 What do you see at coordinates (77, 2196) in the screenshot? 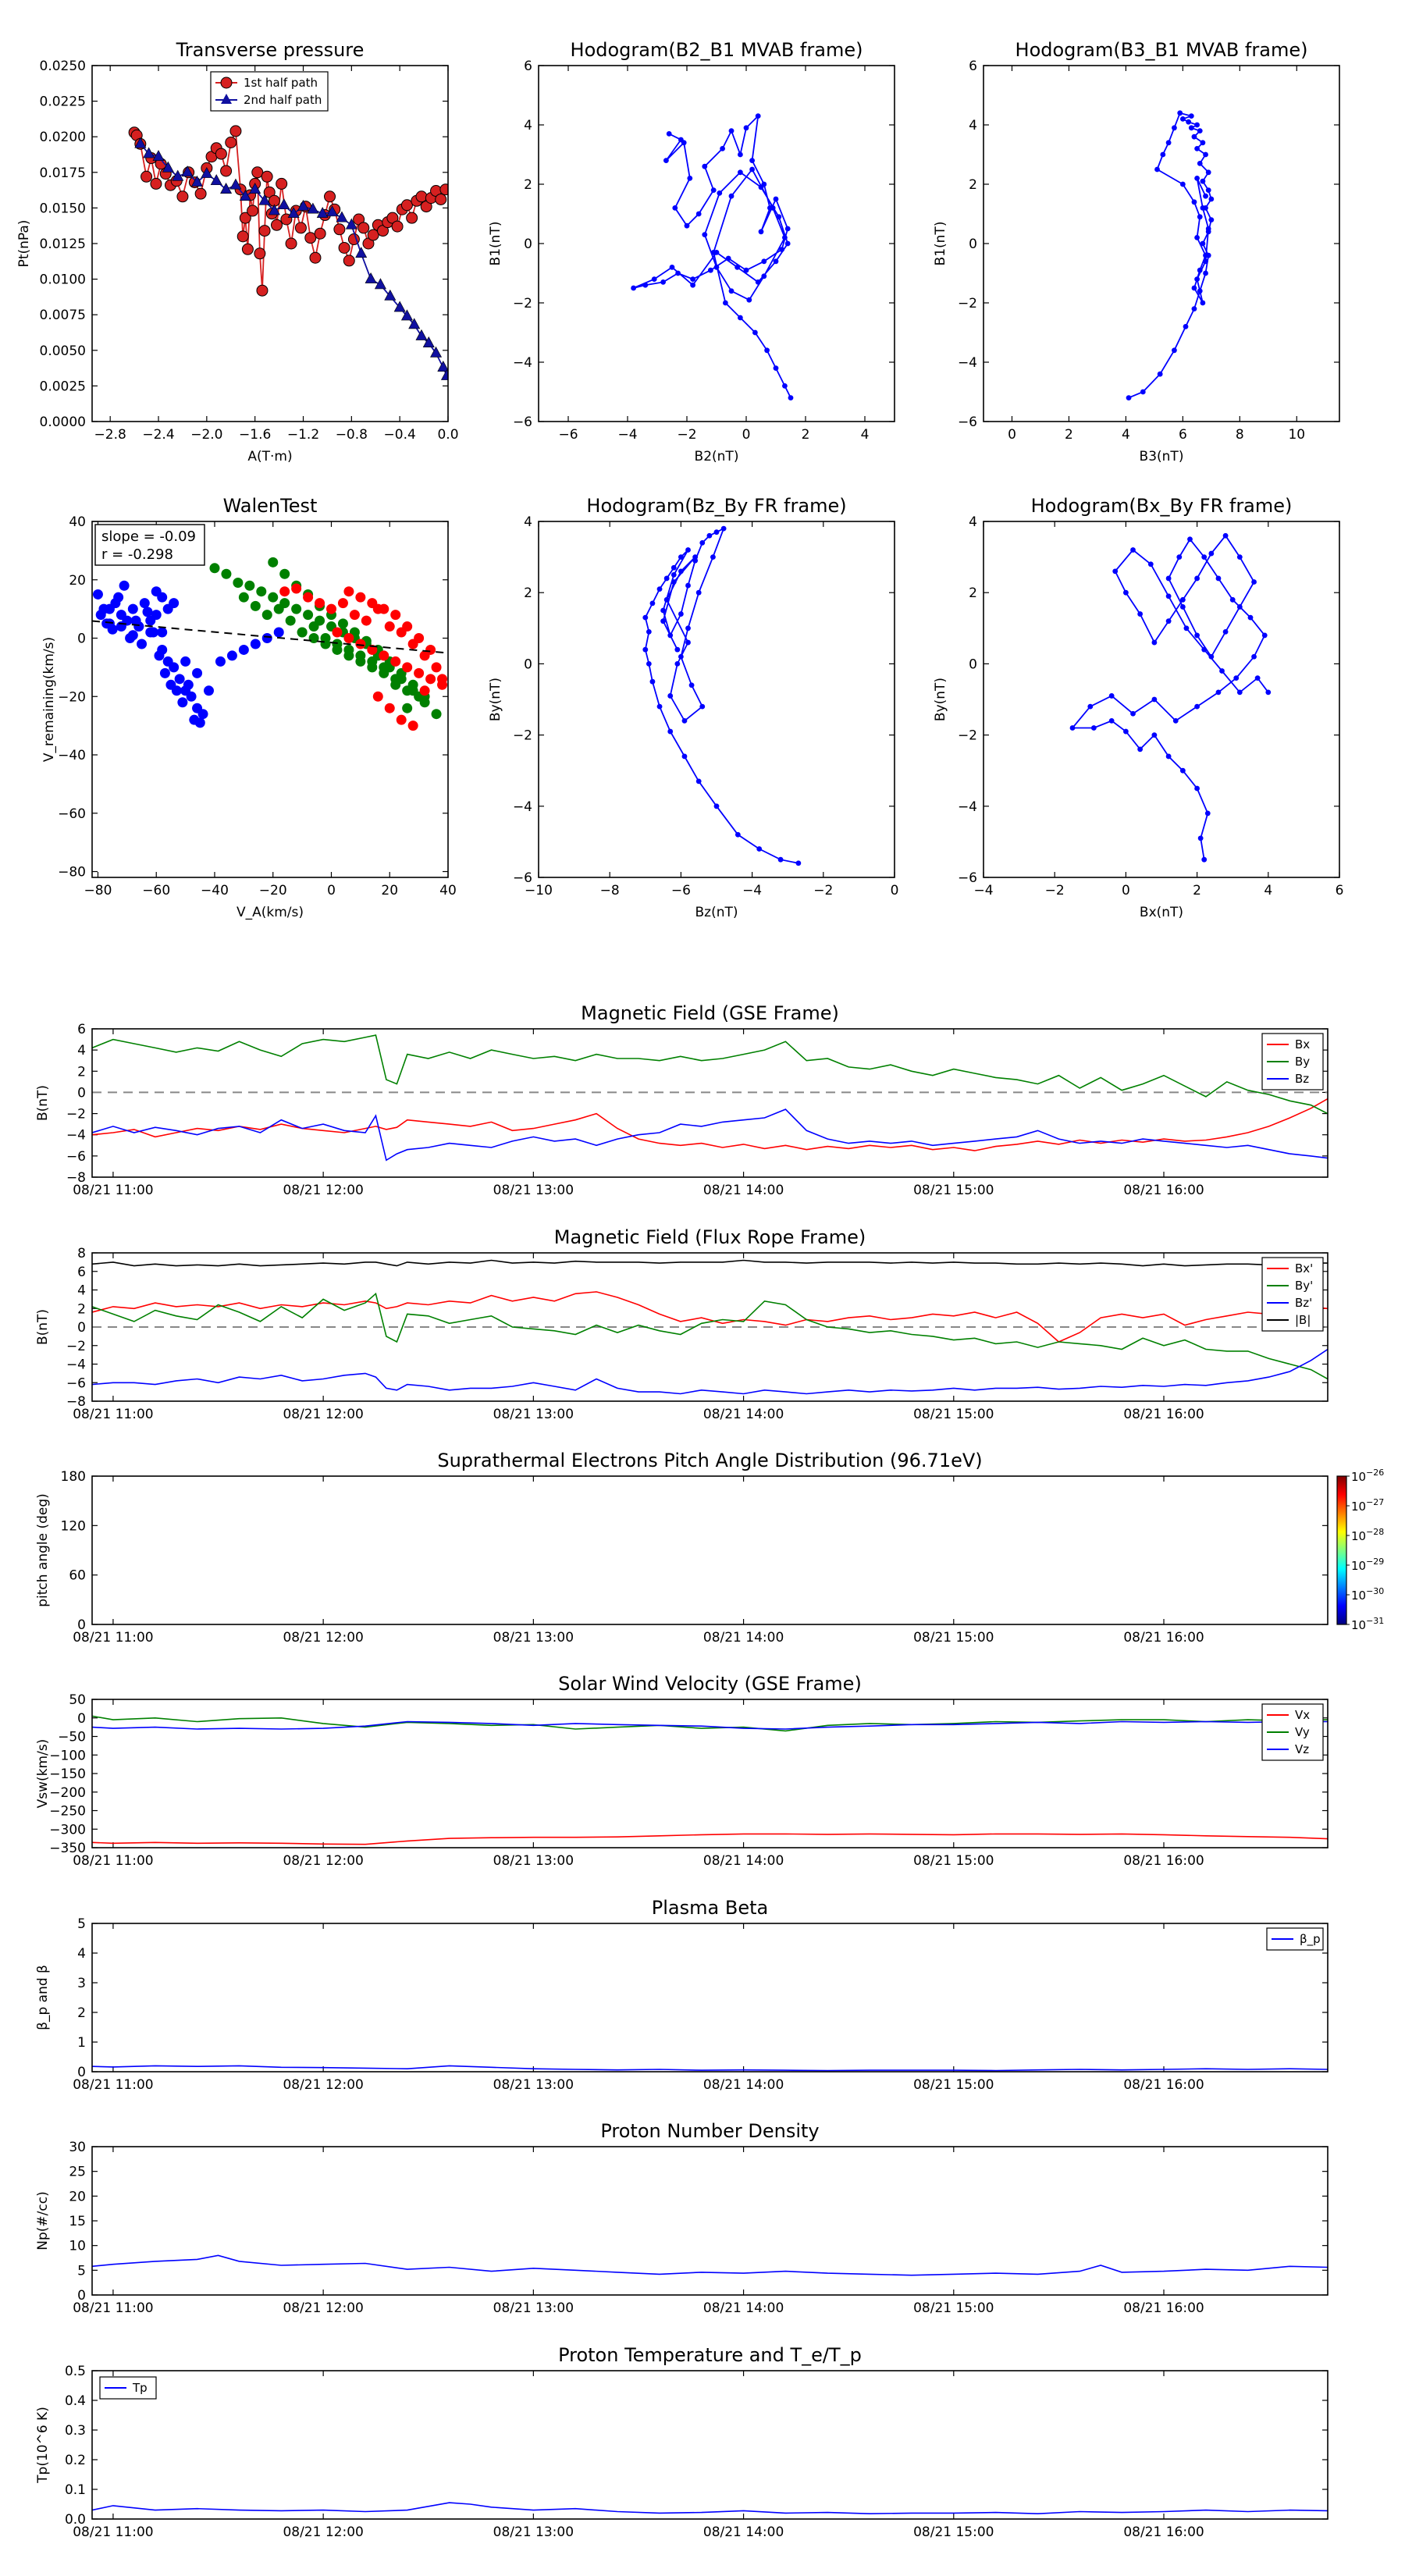
I see `y-tick-label: 20` at bounding box center [77, 2196].